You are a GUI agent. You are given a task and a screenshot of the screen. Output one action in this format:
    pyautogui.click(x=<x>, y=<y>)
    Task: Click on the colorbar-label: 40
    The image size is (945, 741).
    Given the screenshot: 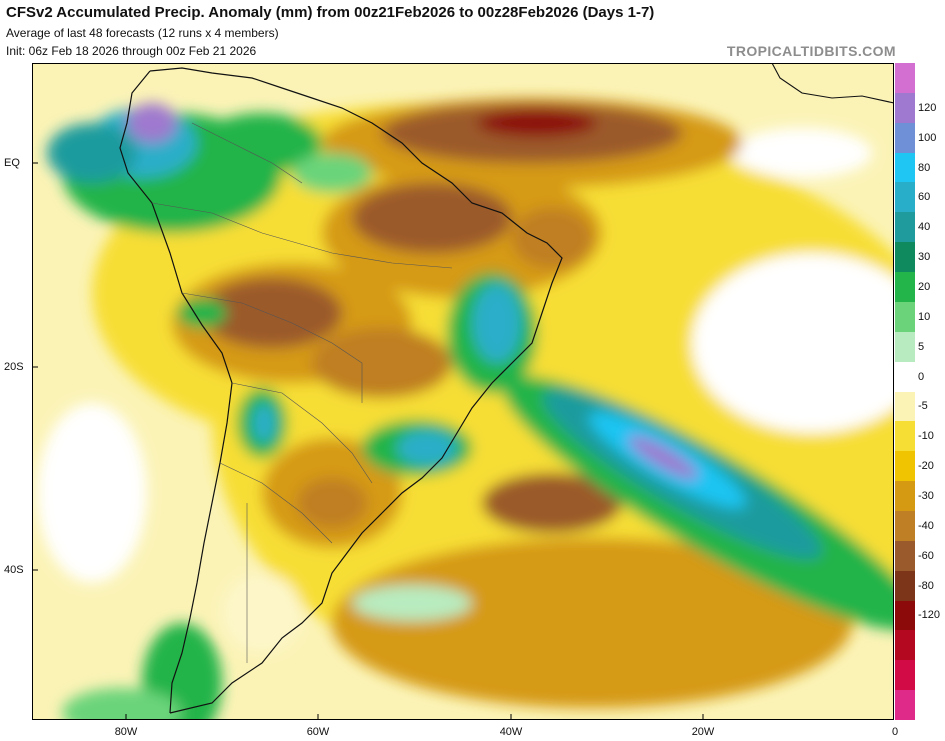 What is the action you would take?
    pyautogui.click(x=924, y=227)
    